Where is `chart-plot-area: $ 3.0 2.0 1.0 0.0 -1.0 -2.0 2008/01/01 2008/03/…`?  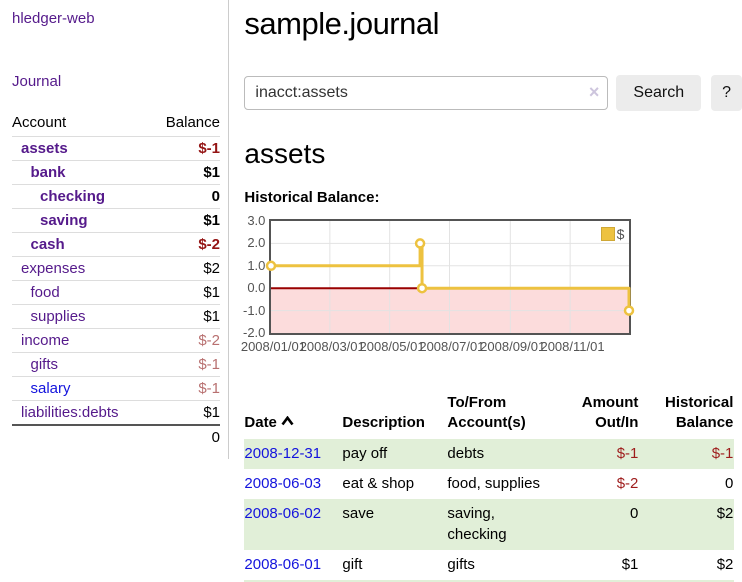
chart-plot-area: $ 3.0 2.0 1.0 0.0 -1.0 -2.0 2008/01/01 2008/03/… is located at coordinates (438, 283).